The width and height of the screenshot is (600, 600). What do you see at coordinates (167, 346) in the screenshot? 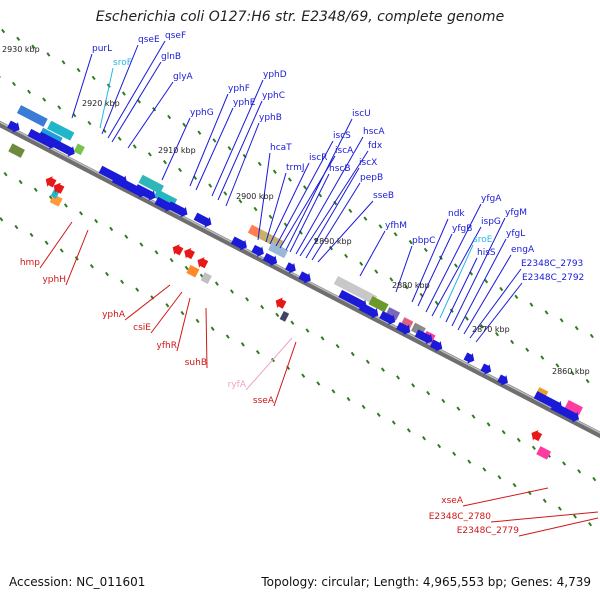
I see `gene-label: yfhR` at bounding box center [167, 346].